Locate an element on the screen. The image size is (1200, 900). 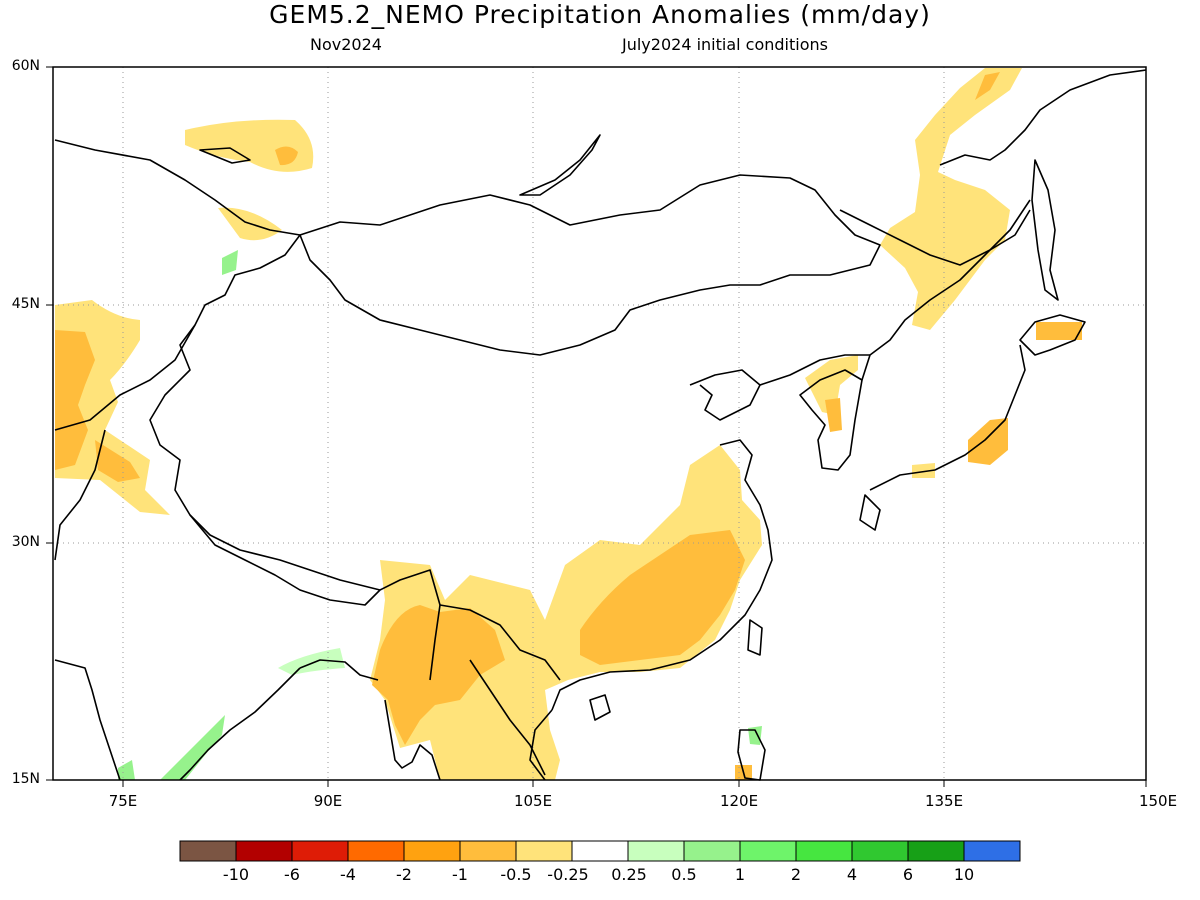
anomaly-patch-india-south-wet is located at coordinates (192, 747).